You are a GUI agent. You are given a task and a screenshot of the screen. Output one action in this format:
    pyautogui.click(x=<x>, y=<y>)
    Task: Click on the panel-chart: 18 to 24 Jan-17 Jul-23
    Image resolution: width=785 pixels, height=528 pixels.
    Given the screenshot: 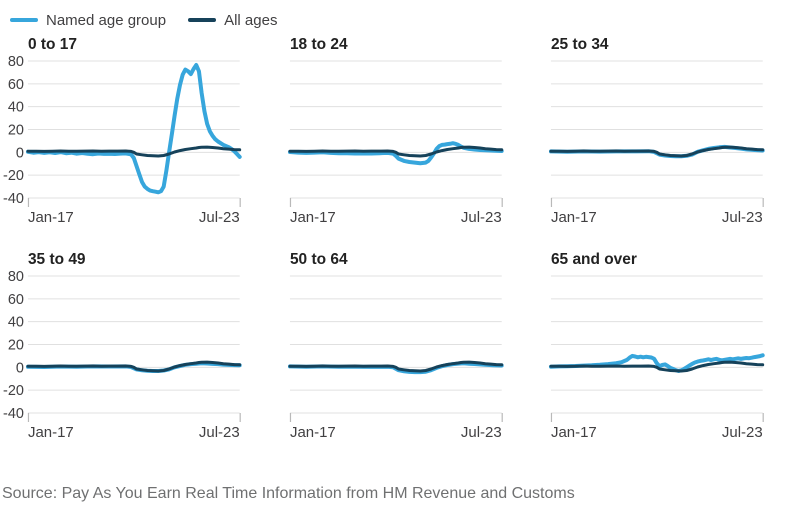 What is the action you would take?
    pyautogui.click(x=395, y=131)
    